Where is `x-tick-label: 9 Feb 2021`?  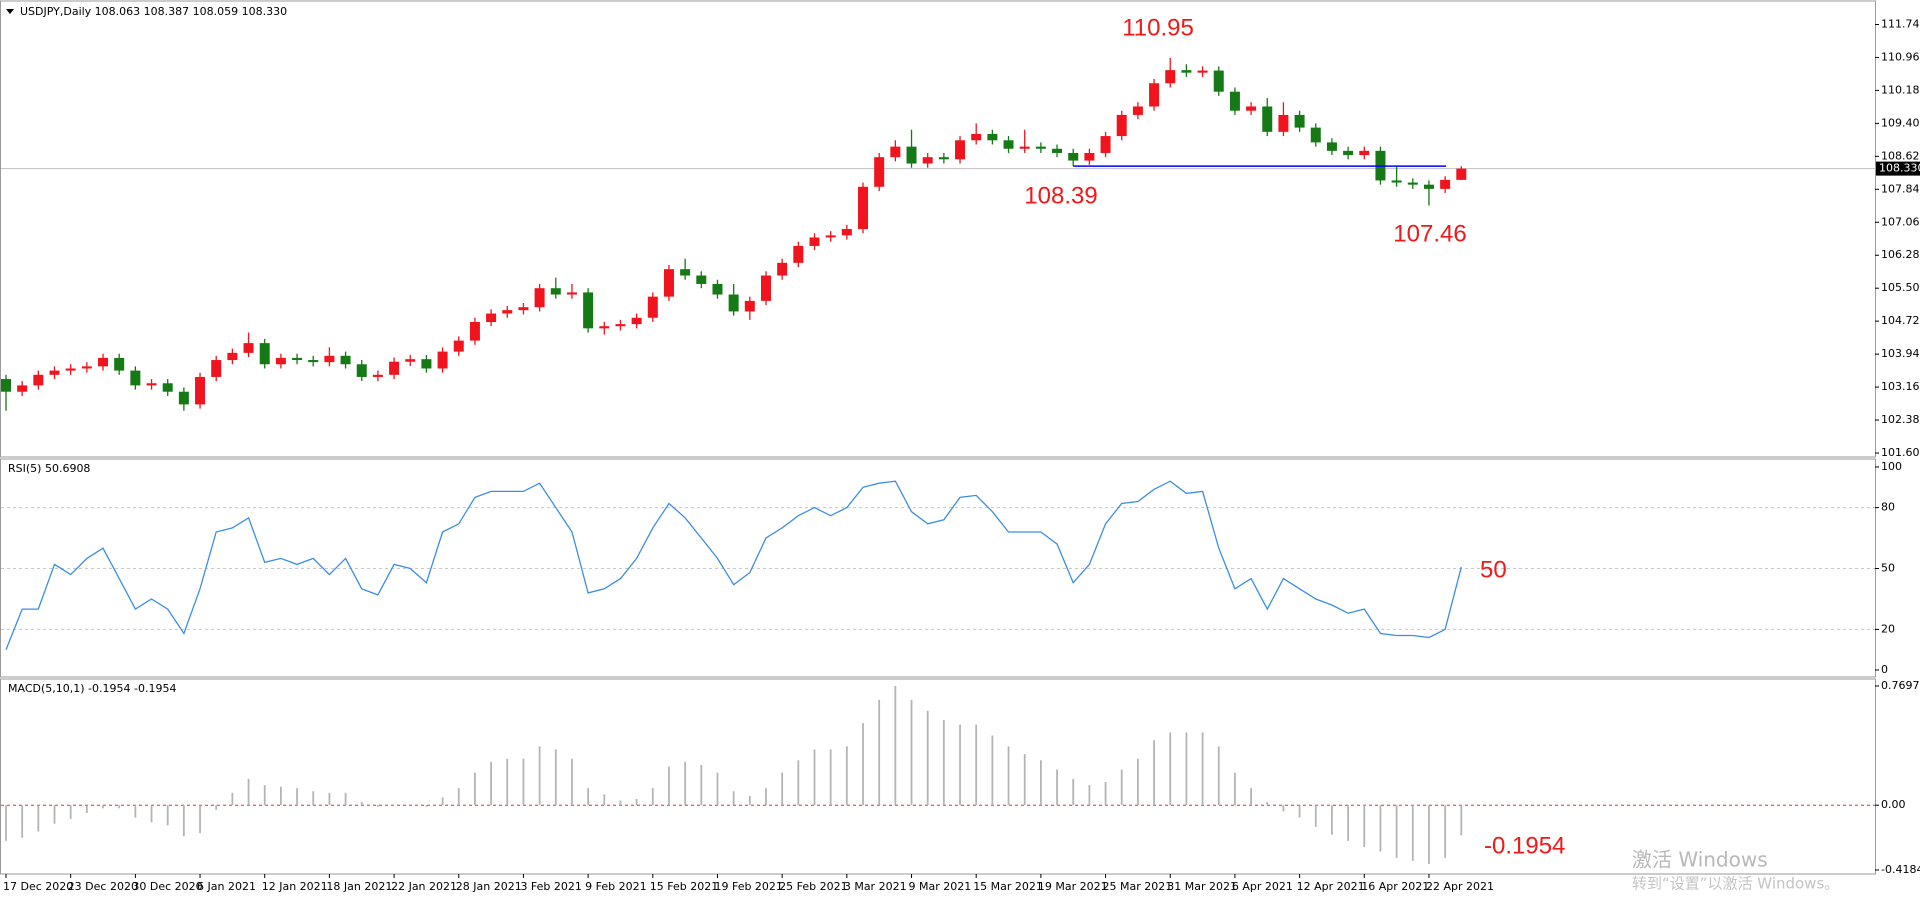 x-tick-label: 9 Feb 2021 is located at coordinates (615, 886).